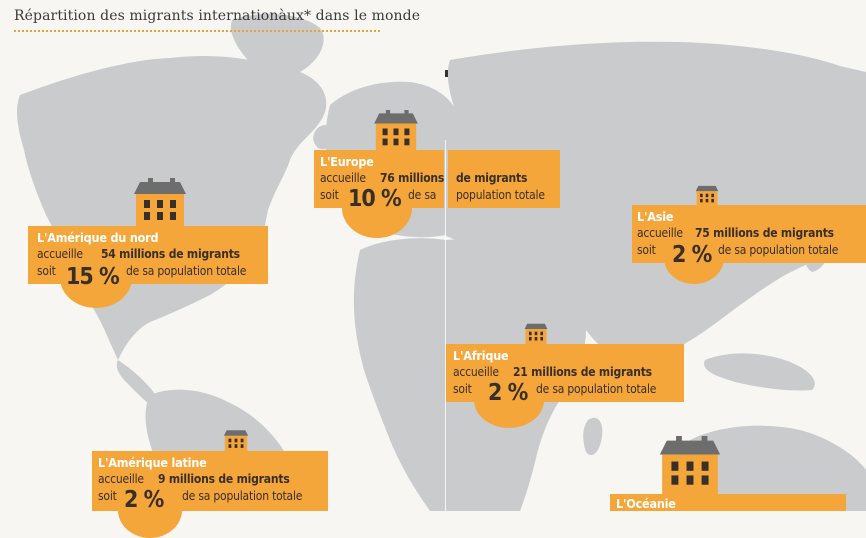 This screenshot has height=538, width=866. What do you see at coordinates (445, 325) in the screenshot?
I see `page-fold` at bounding box center [445, 325].